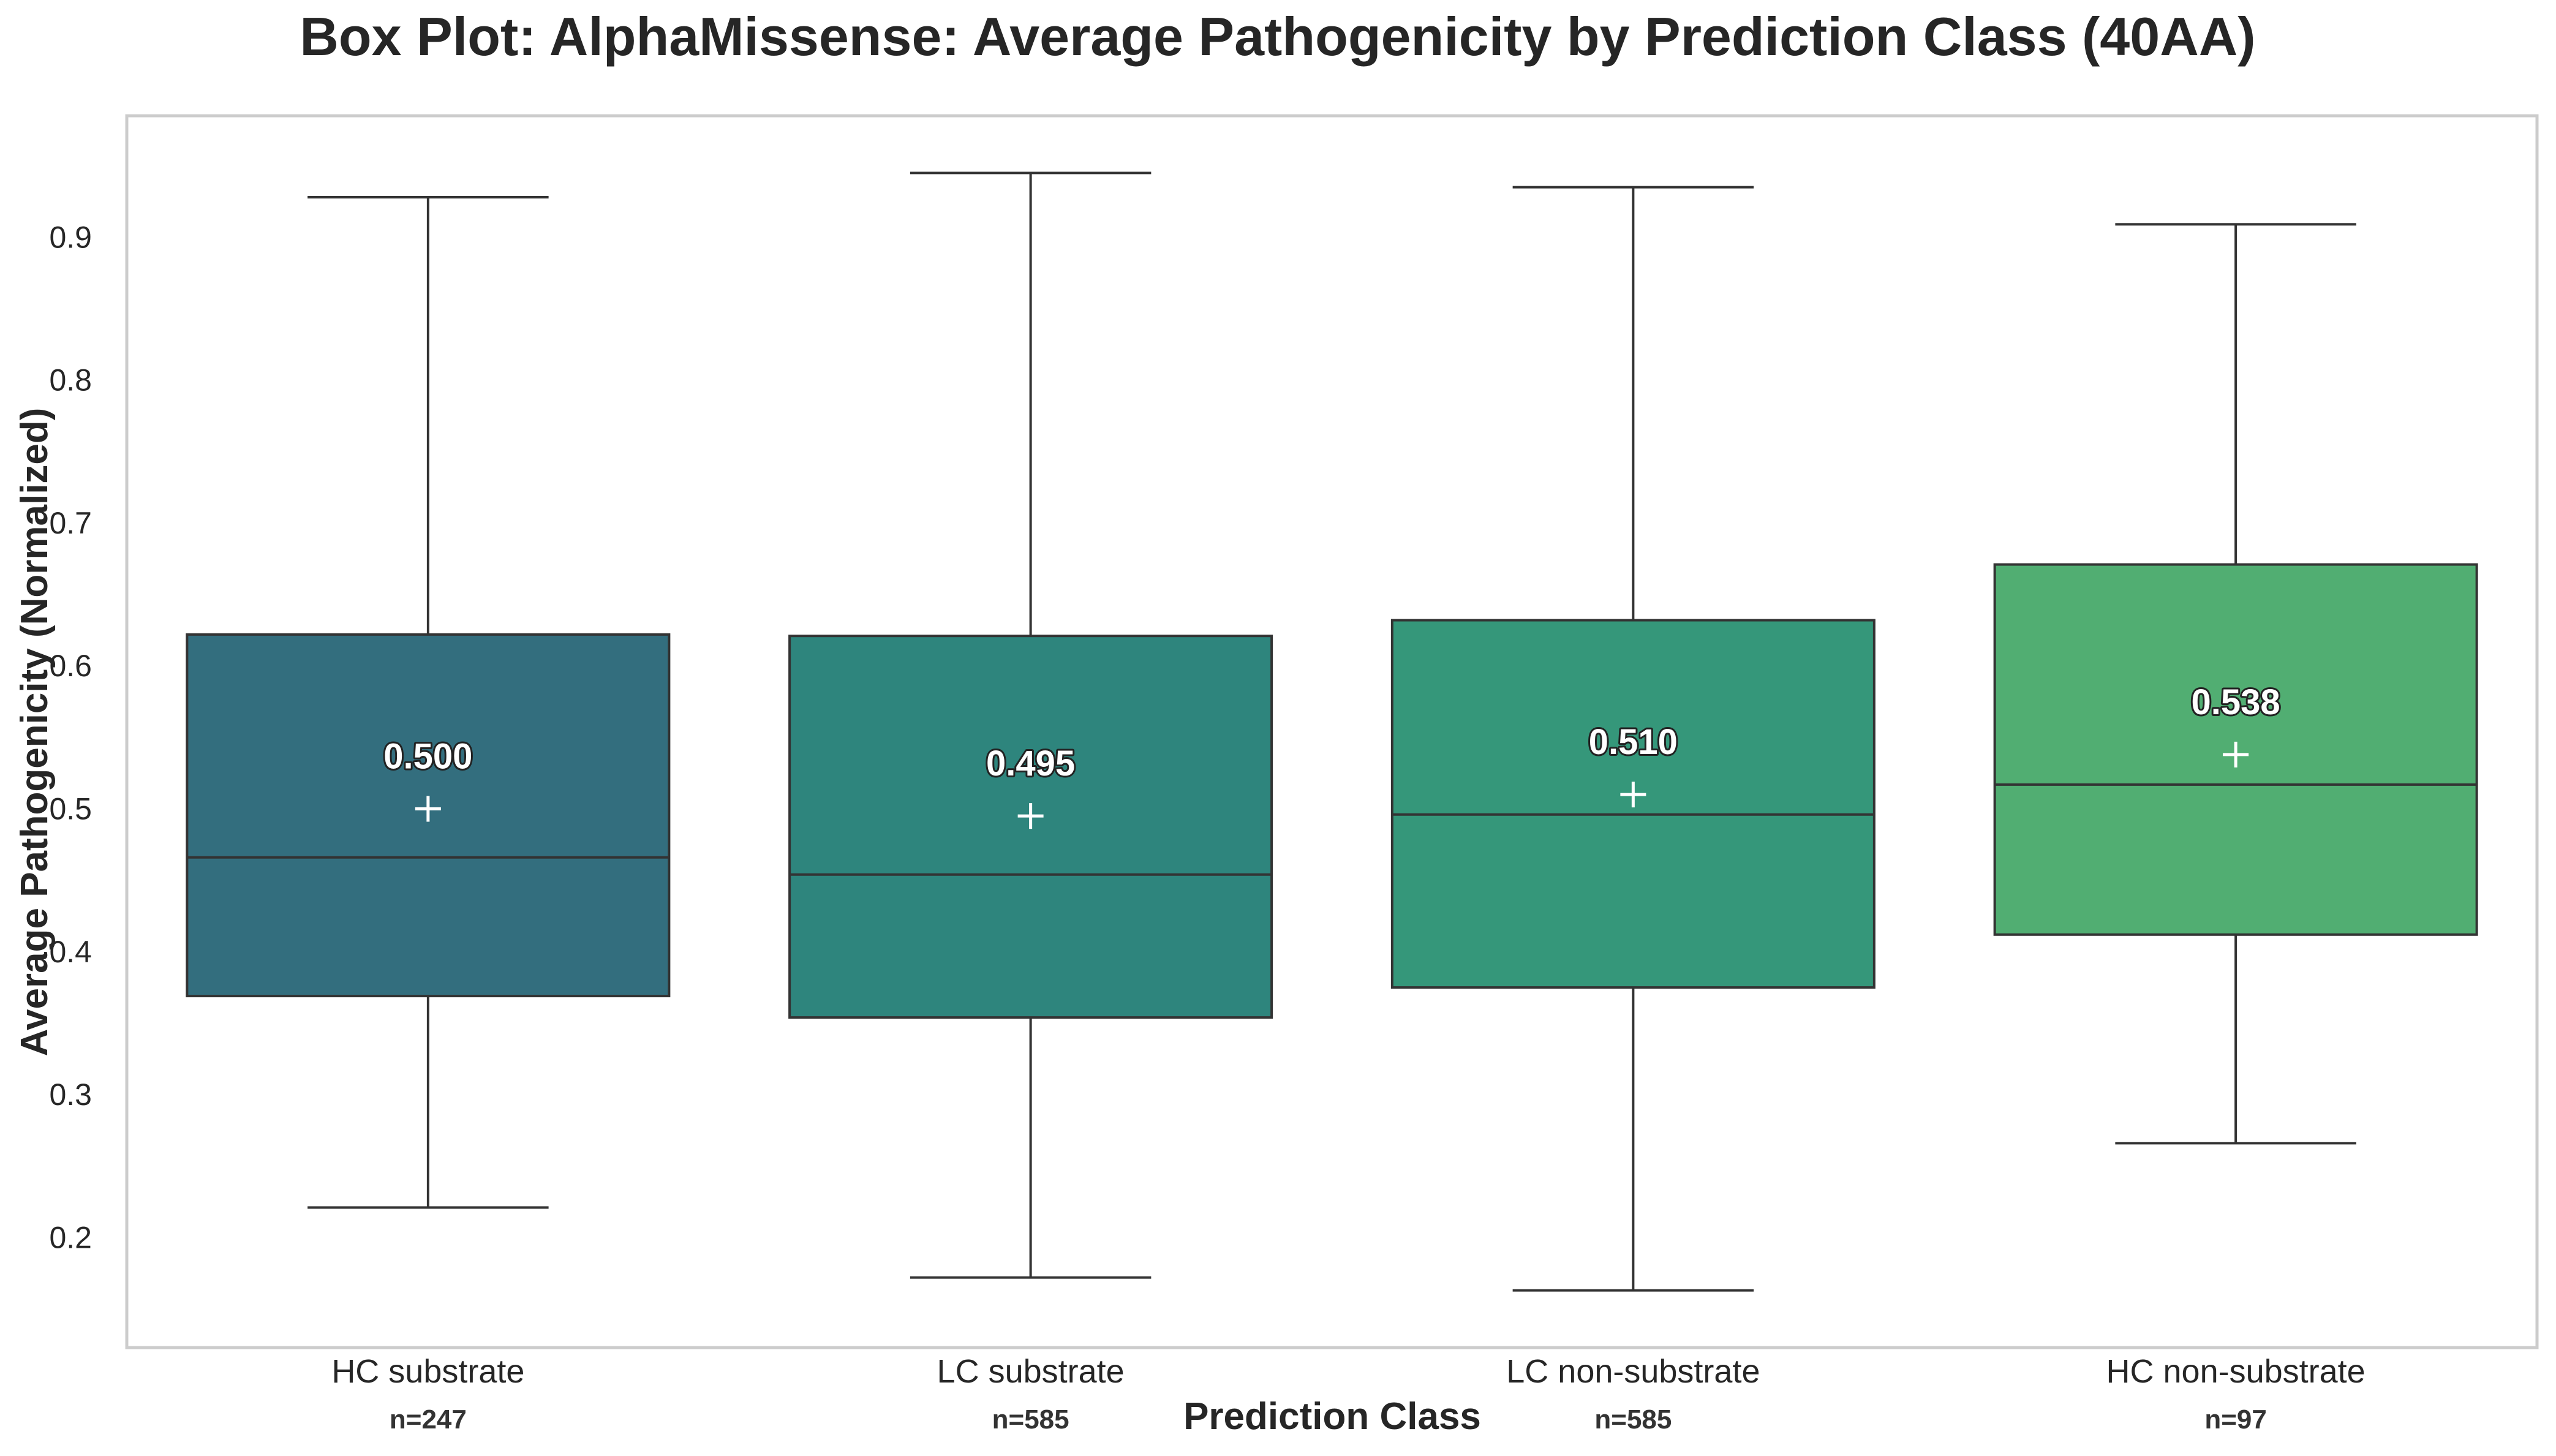  What do you see at coordinates (2236, 1371) in the screenshot?
I see `x-tick-label: HC non-substrate` at bounding box center [2236, 1371].